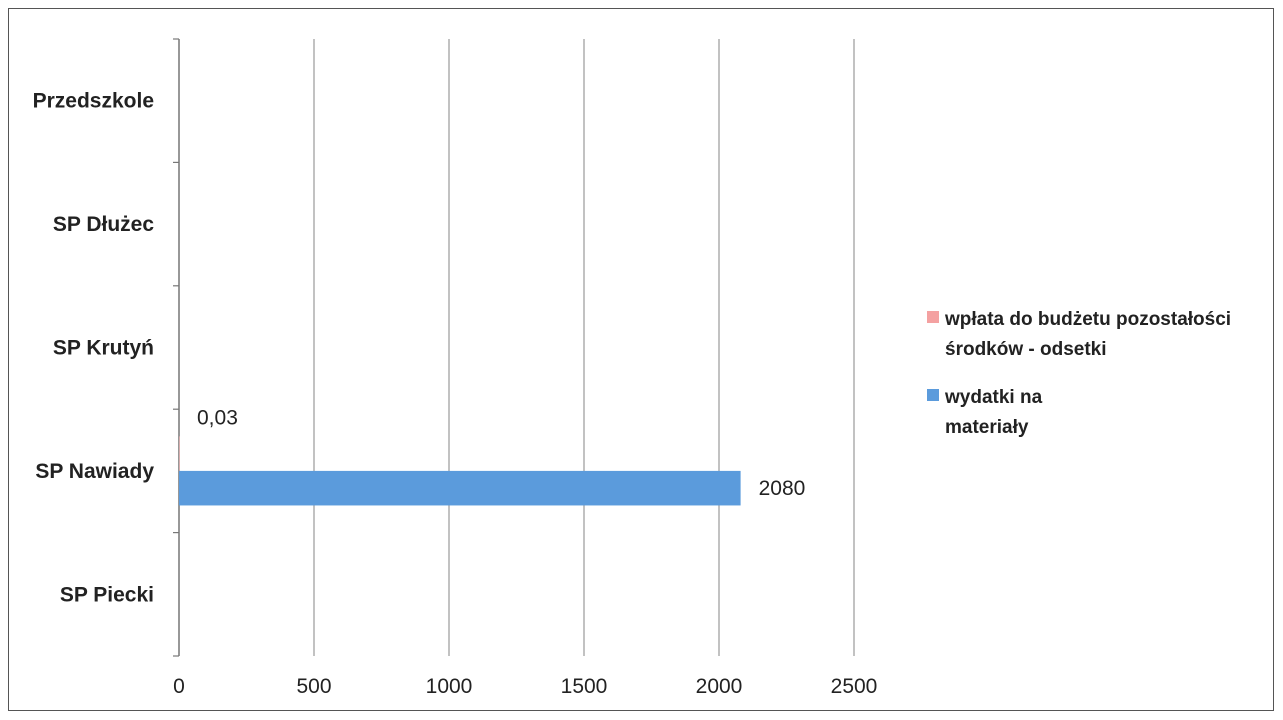  Describe the element at coordinates (107, 594) in the screenshot. I see `category-label: SP Piecki` at that location.